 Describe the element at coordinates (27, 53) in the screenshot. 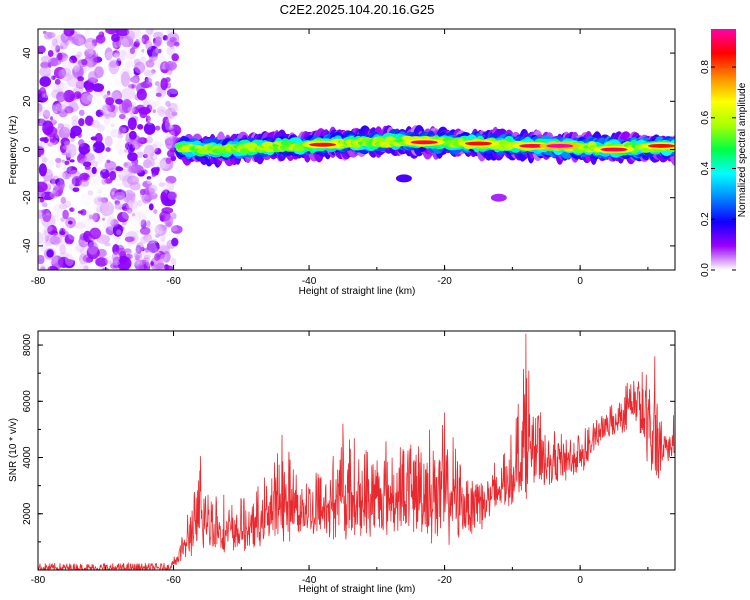

I see `y-tick-label: 40` at that location.